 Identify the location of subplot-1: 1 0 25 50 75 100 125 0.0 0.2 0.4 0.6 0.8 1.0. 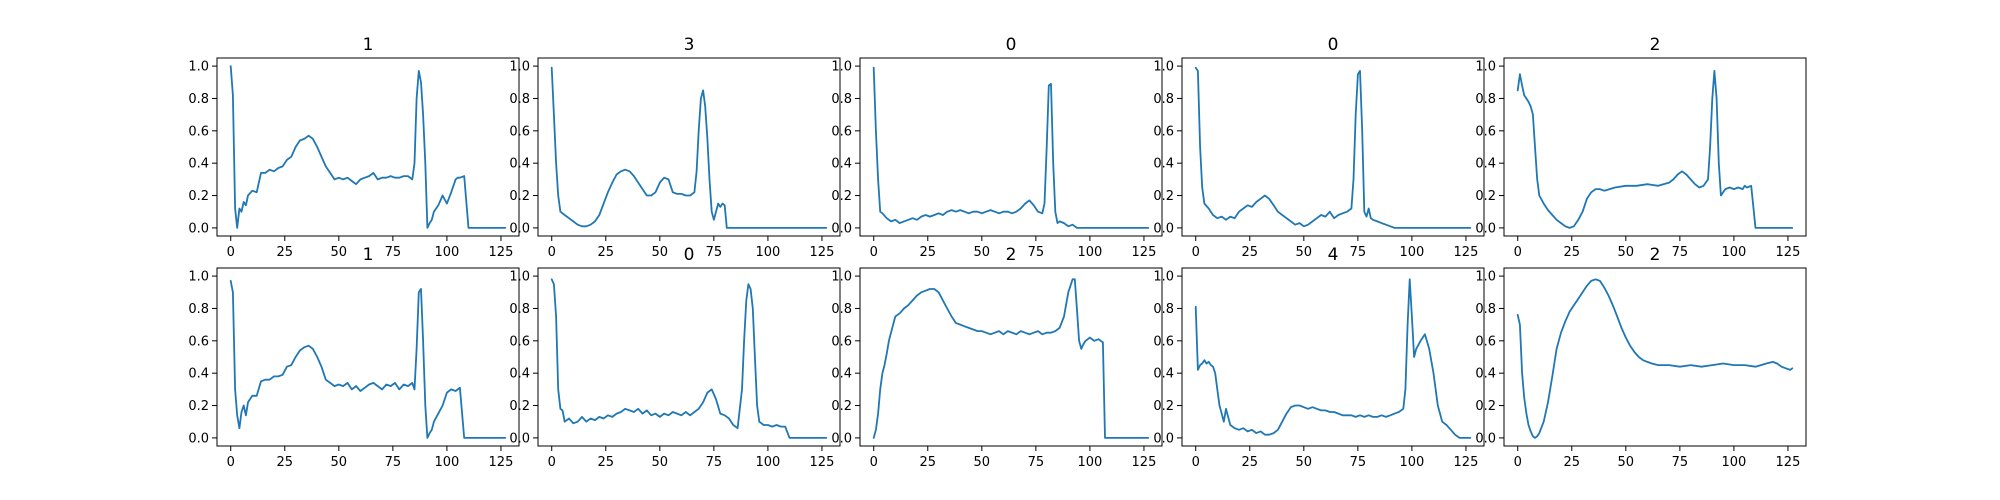
(354, 147).